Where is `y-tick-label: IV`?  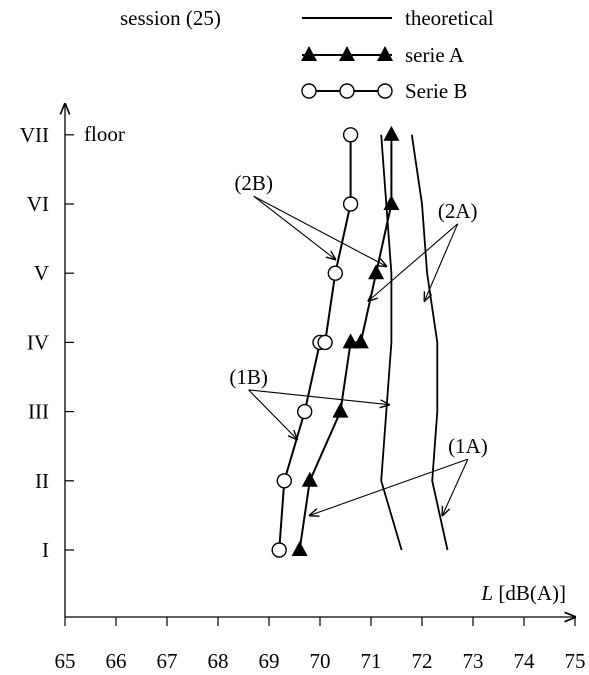 y-tick-label: IV is located at coordinates (38, 342).